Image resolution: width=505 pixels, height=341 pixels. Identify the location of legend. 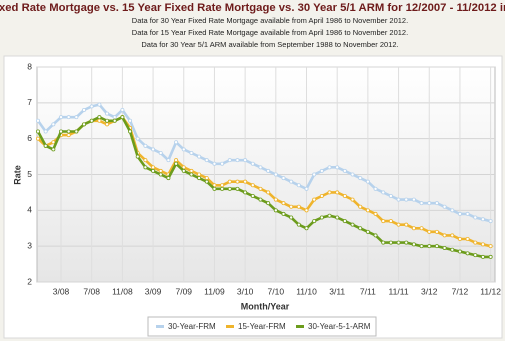
(262, 326).